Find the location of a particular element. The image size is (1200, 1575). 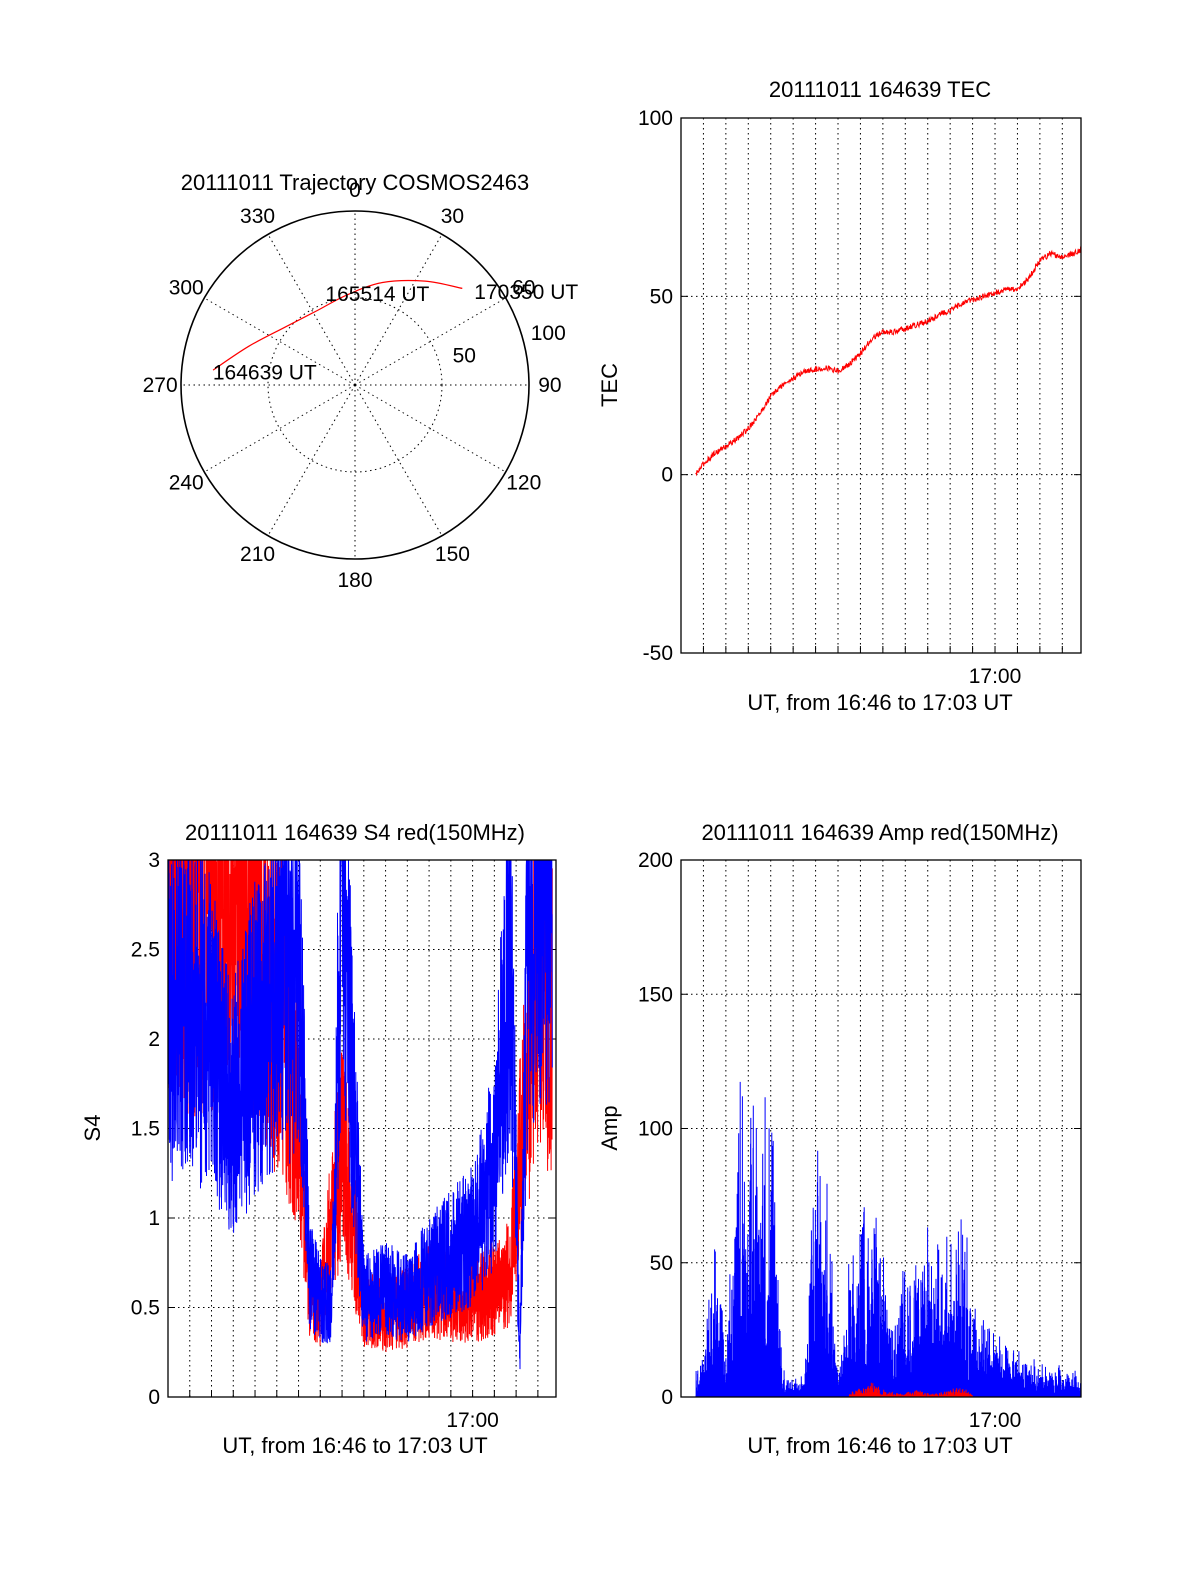

s4-xlabel: UT, from 16:46 to 17:03 UT is located at coordinates (354, 1445).